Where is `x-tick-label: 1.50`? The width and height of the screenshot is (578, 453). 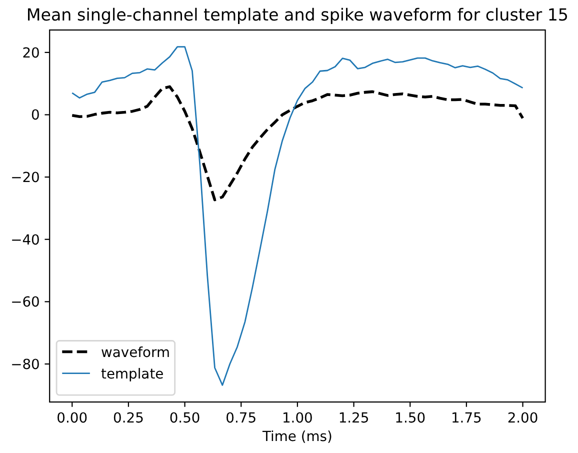
x-tick-label: 1.50 is located at coordinates (410, 418).